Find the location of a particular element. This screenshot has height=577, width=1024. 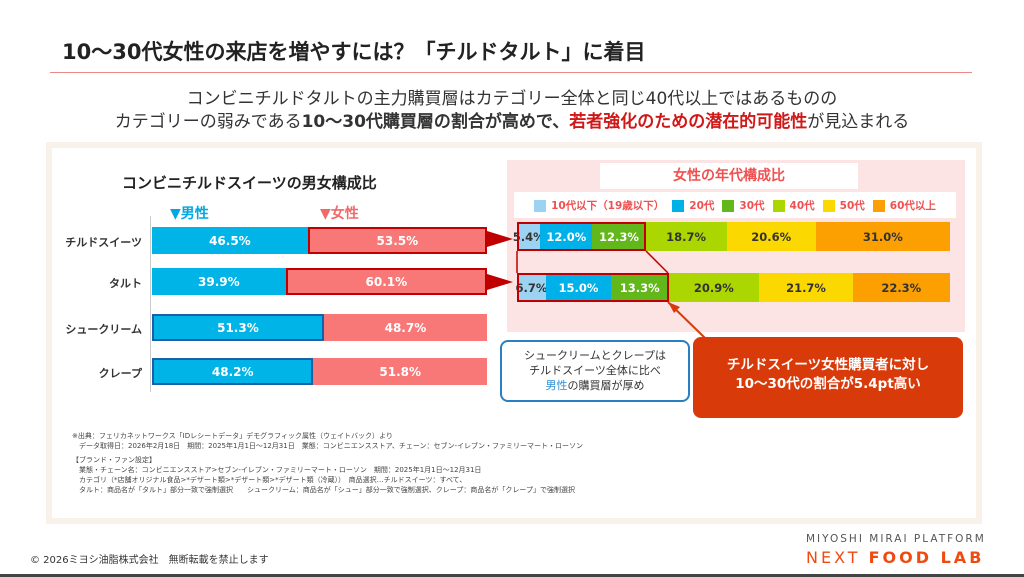

note-text: シュークリームとクレープは is located at coordinates (594, 355).